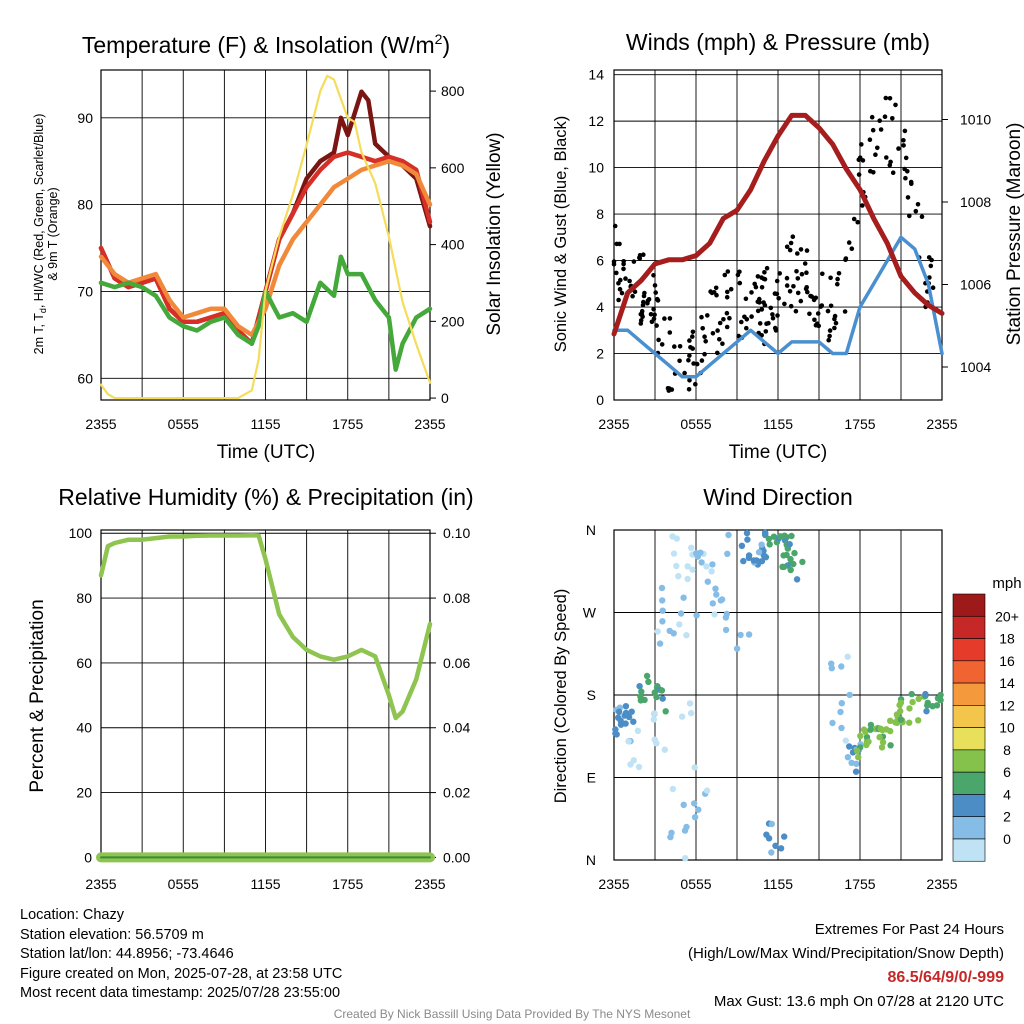 The image size is (1024, 1024). I want to click on temperature-ytick-left-label: 60, so click(85, 378).